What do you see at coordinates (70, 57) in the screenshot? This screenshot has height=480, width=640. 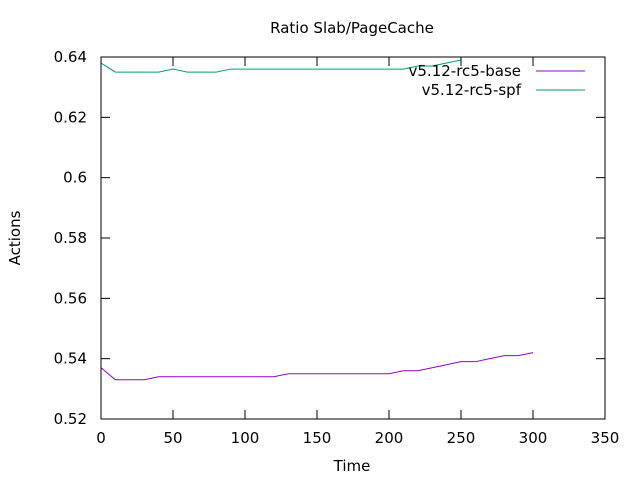 I see `y-tick-label: 0.64` at bounding box center [70, 57].